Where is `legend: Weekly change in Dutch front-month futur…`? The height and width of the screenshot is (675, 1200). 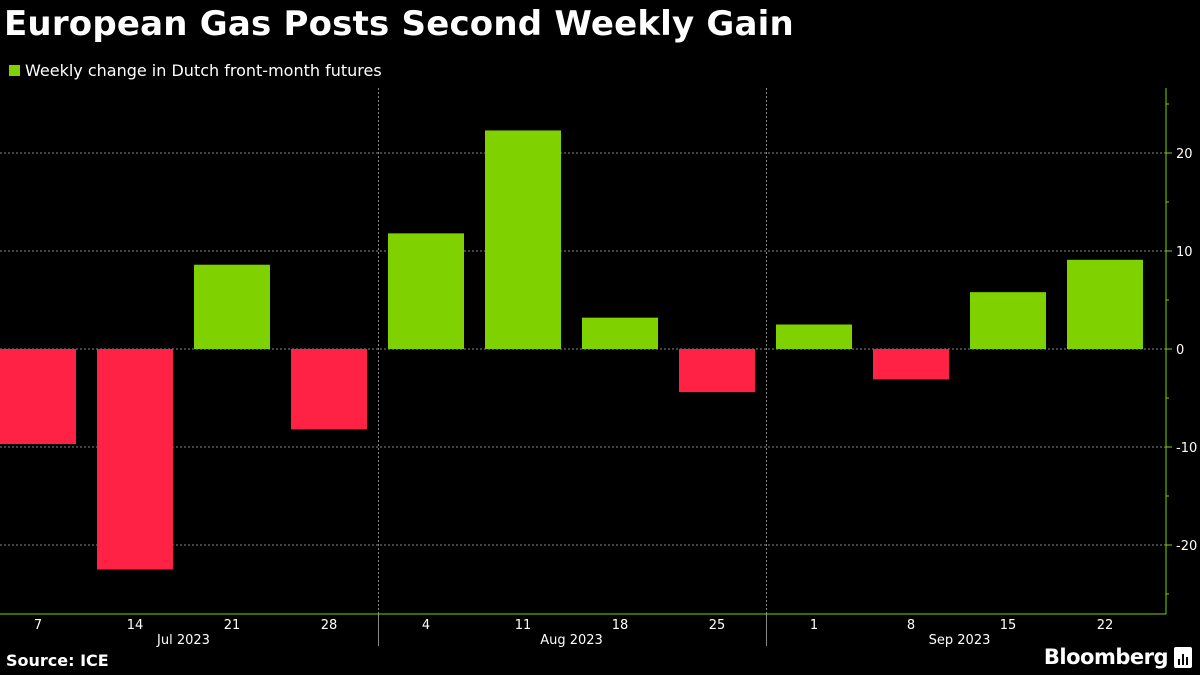 legend: Weekly change in Dutch front-month futur… is located at coordinates (195, 70).